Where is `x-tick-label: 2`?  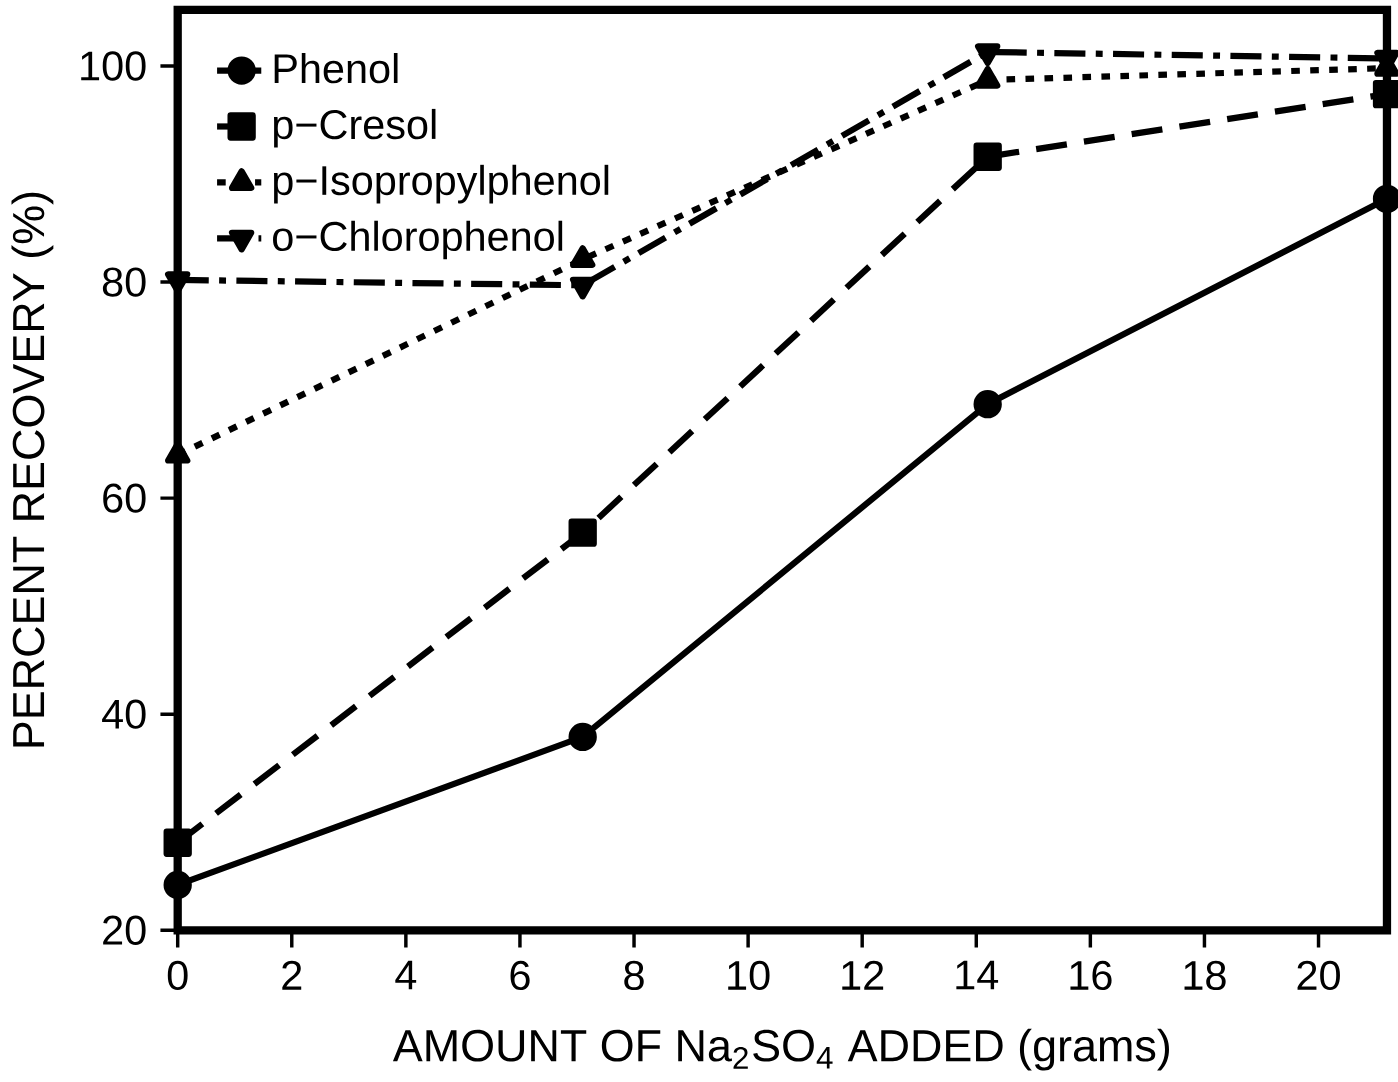 x-tick-label: 2 is located at coordinates (292, 975).